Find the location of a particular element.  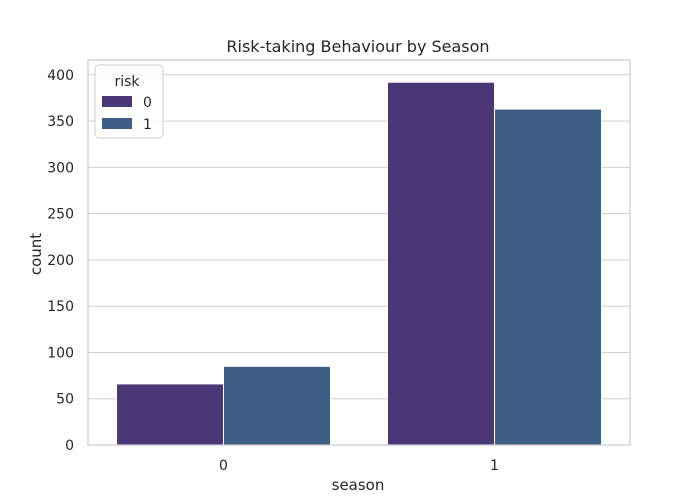

legend: risk 0 1 is located at coordinates (129, 101).